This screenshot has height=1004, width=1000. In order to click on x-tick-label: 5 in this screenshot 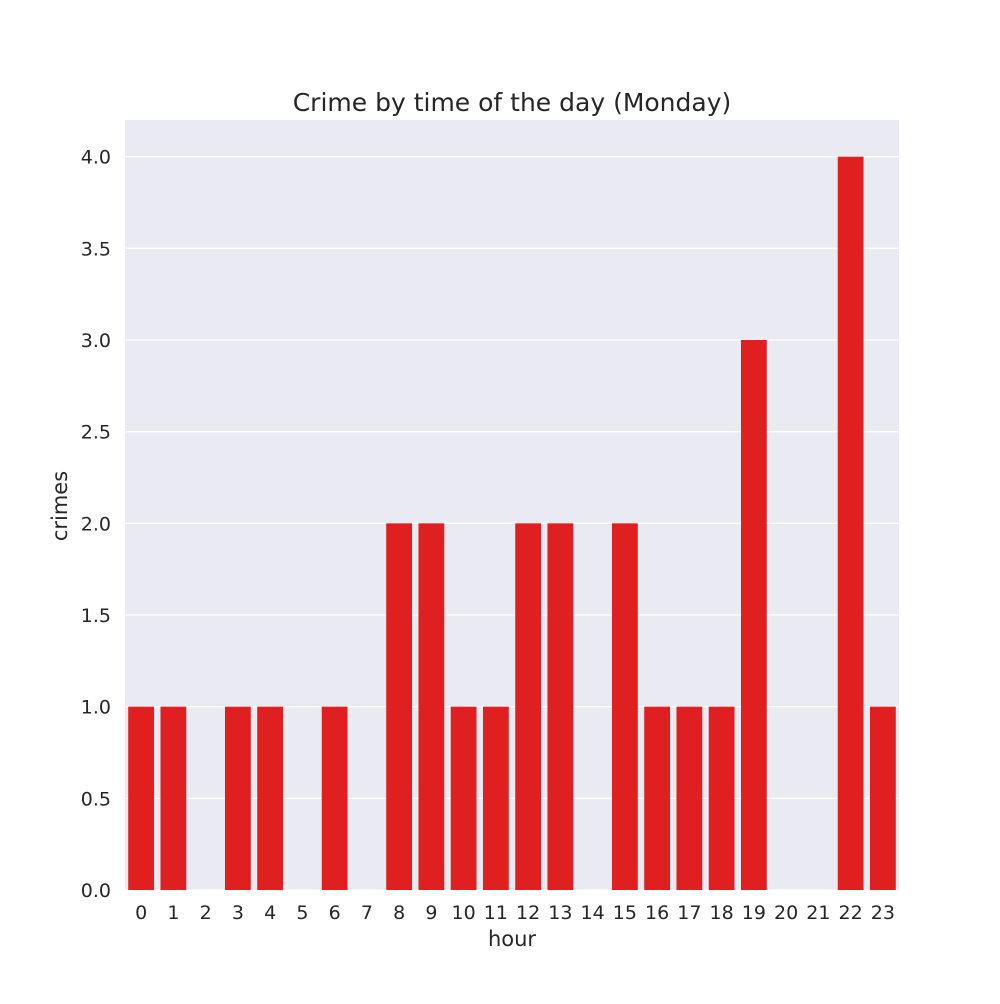, I will do `click(302, 913)`.